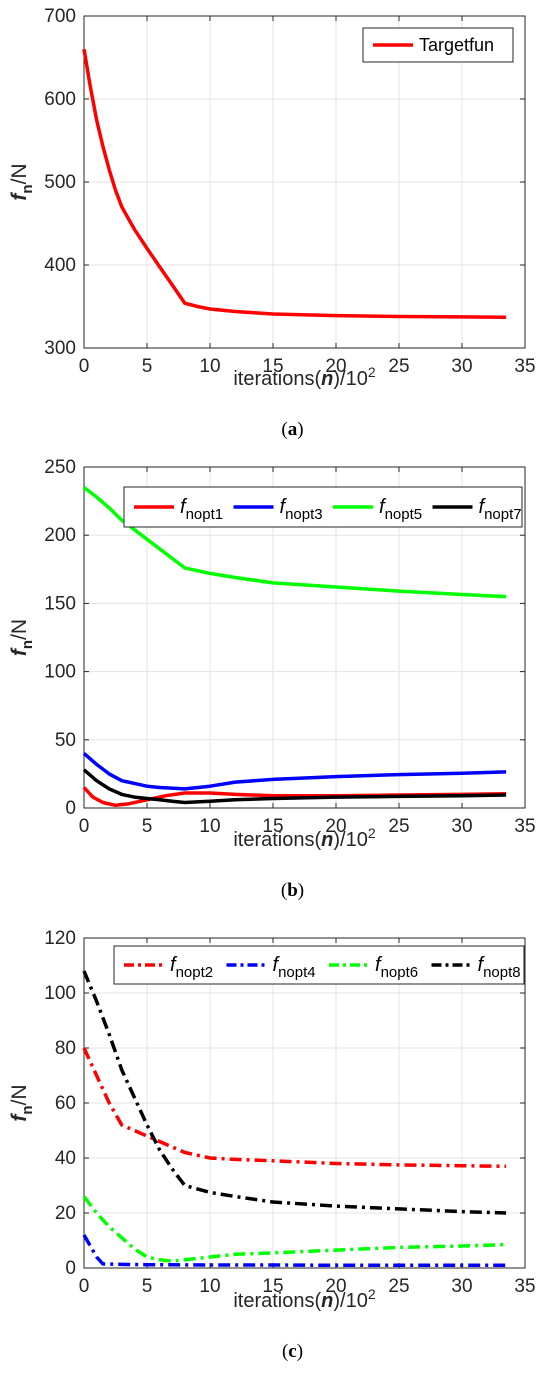 The width and height of the screenshot is (550, 1376). I want to click on legend-entry-sub: nopt7, so click(503, 514).